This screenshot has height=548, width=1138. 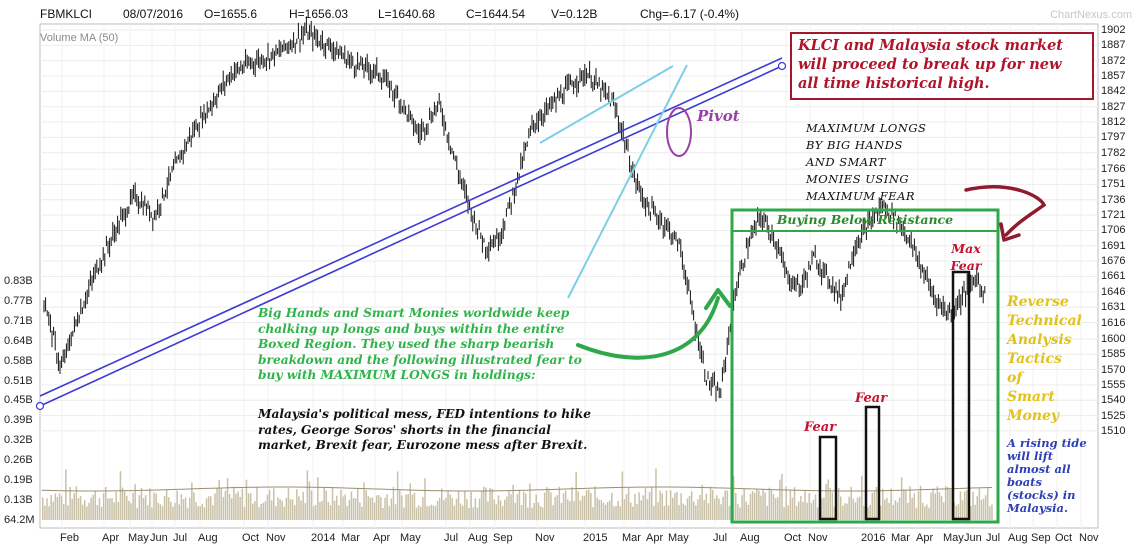 What do you see at coordinates (1113, 400) in the screenshot?
I see `price-tick-label: 1540` at bounding box center [1113, 400].